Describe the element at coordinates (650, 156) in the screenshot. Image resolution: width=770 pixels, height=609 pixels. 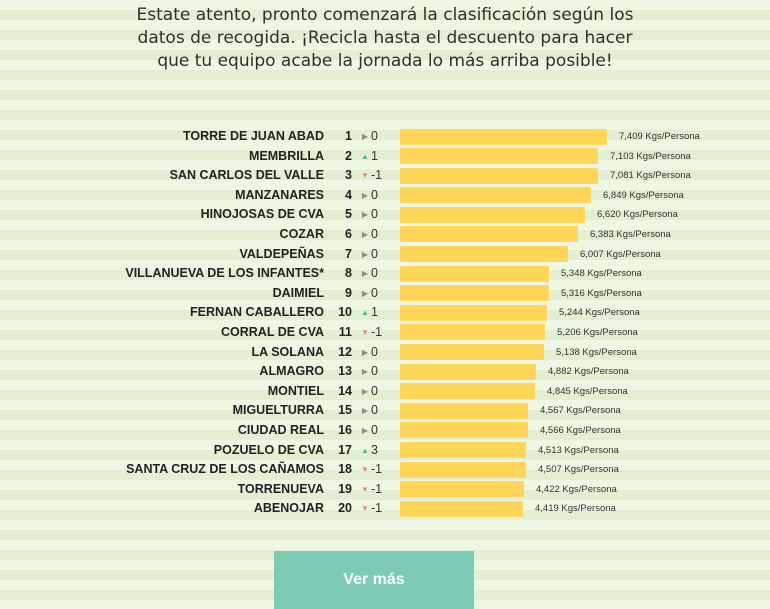
I see `value-label: 7,103 Kgs/Persona` at that location.